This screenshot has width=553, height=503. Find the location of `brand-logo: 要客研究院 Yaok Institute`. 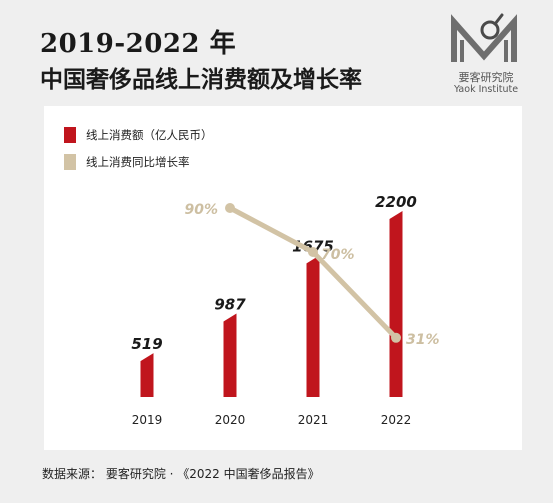

brand-logo: 要客研究院 Yaok Institute is located at coordinates (486, 57).